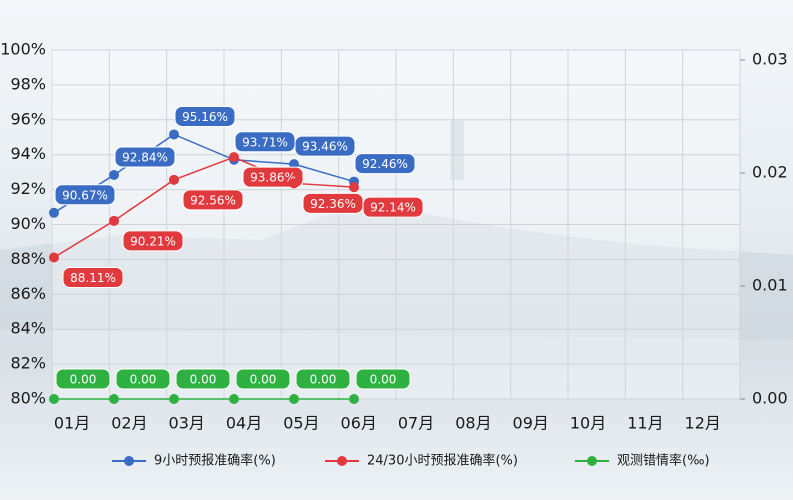  I want to click on y2-tick-label: 0.01, so click(770, 285).